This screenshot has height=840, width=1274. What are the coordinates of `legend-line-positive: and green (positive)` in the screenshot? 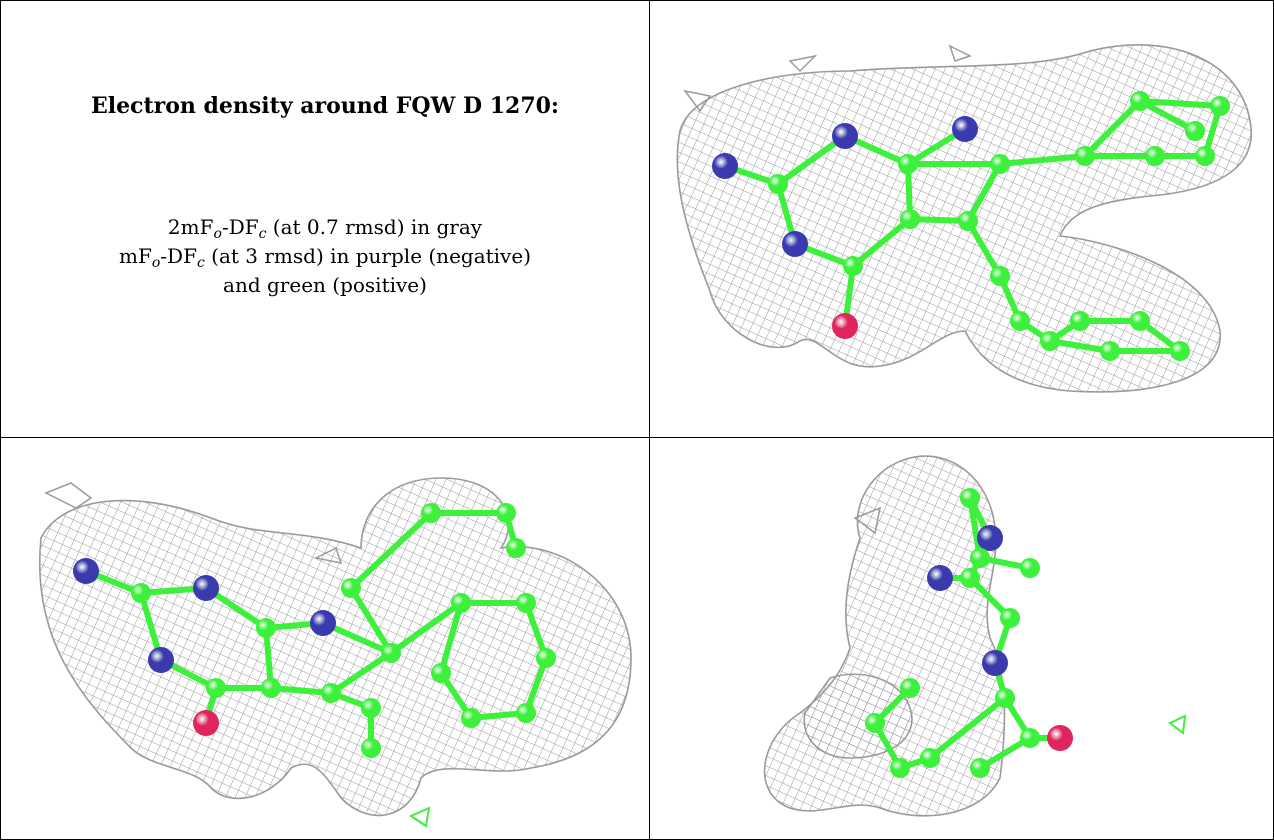 It's located at (325, 285).